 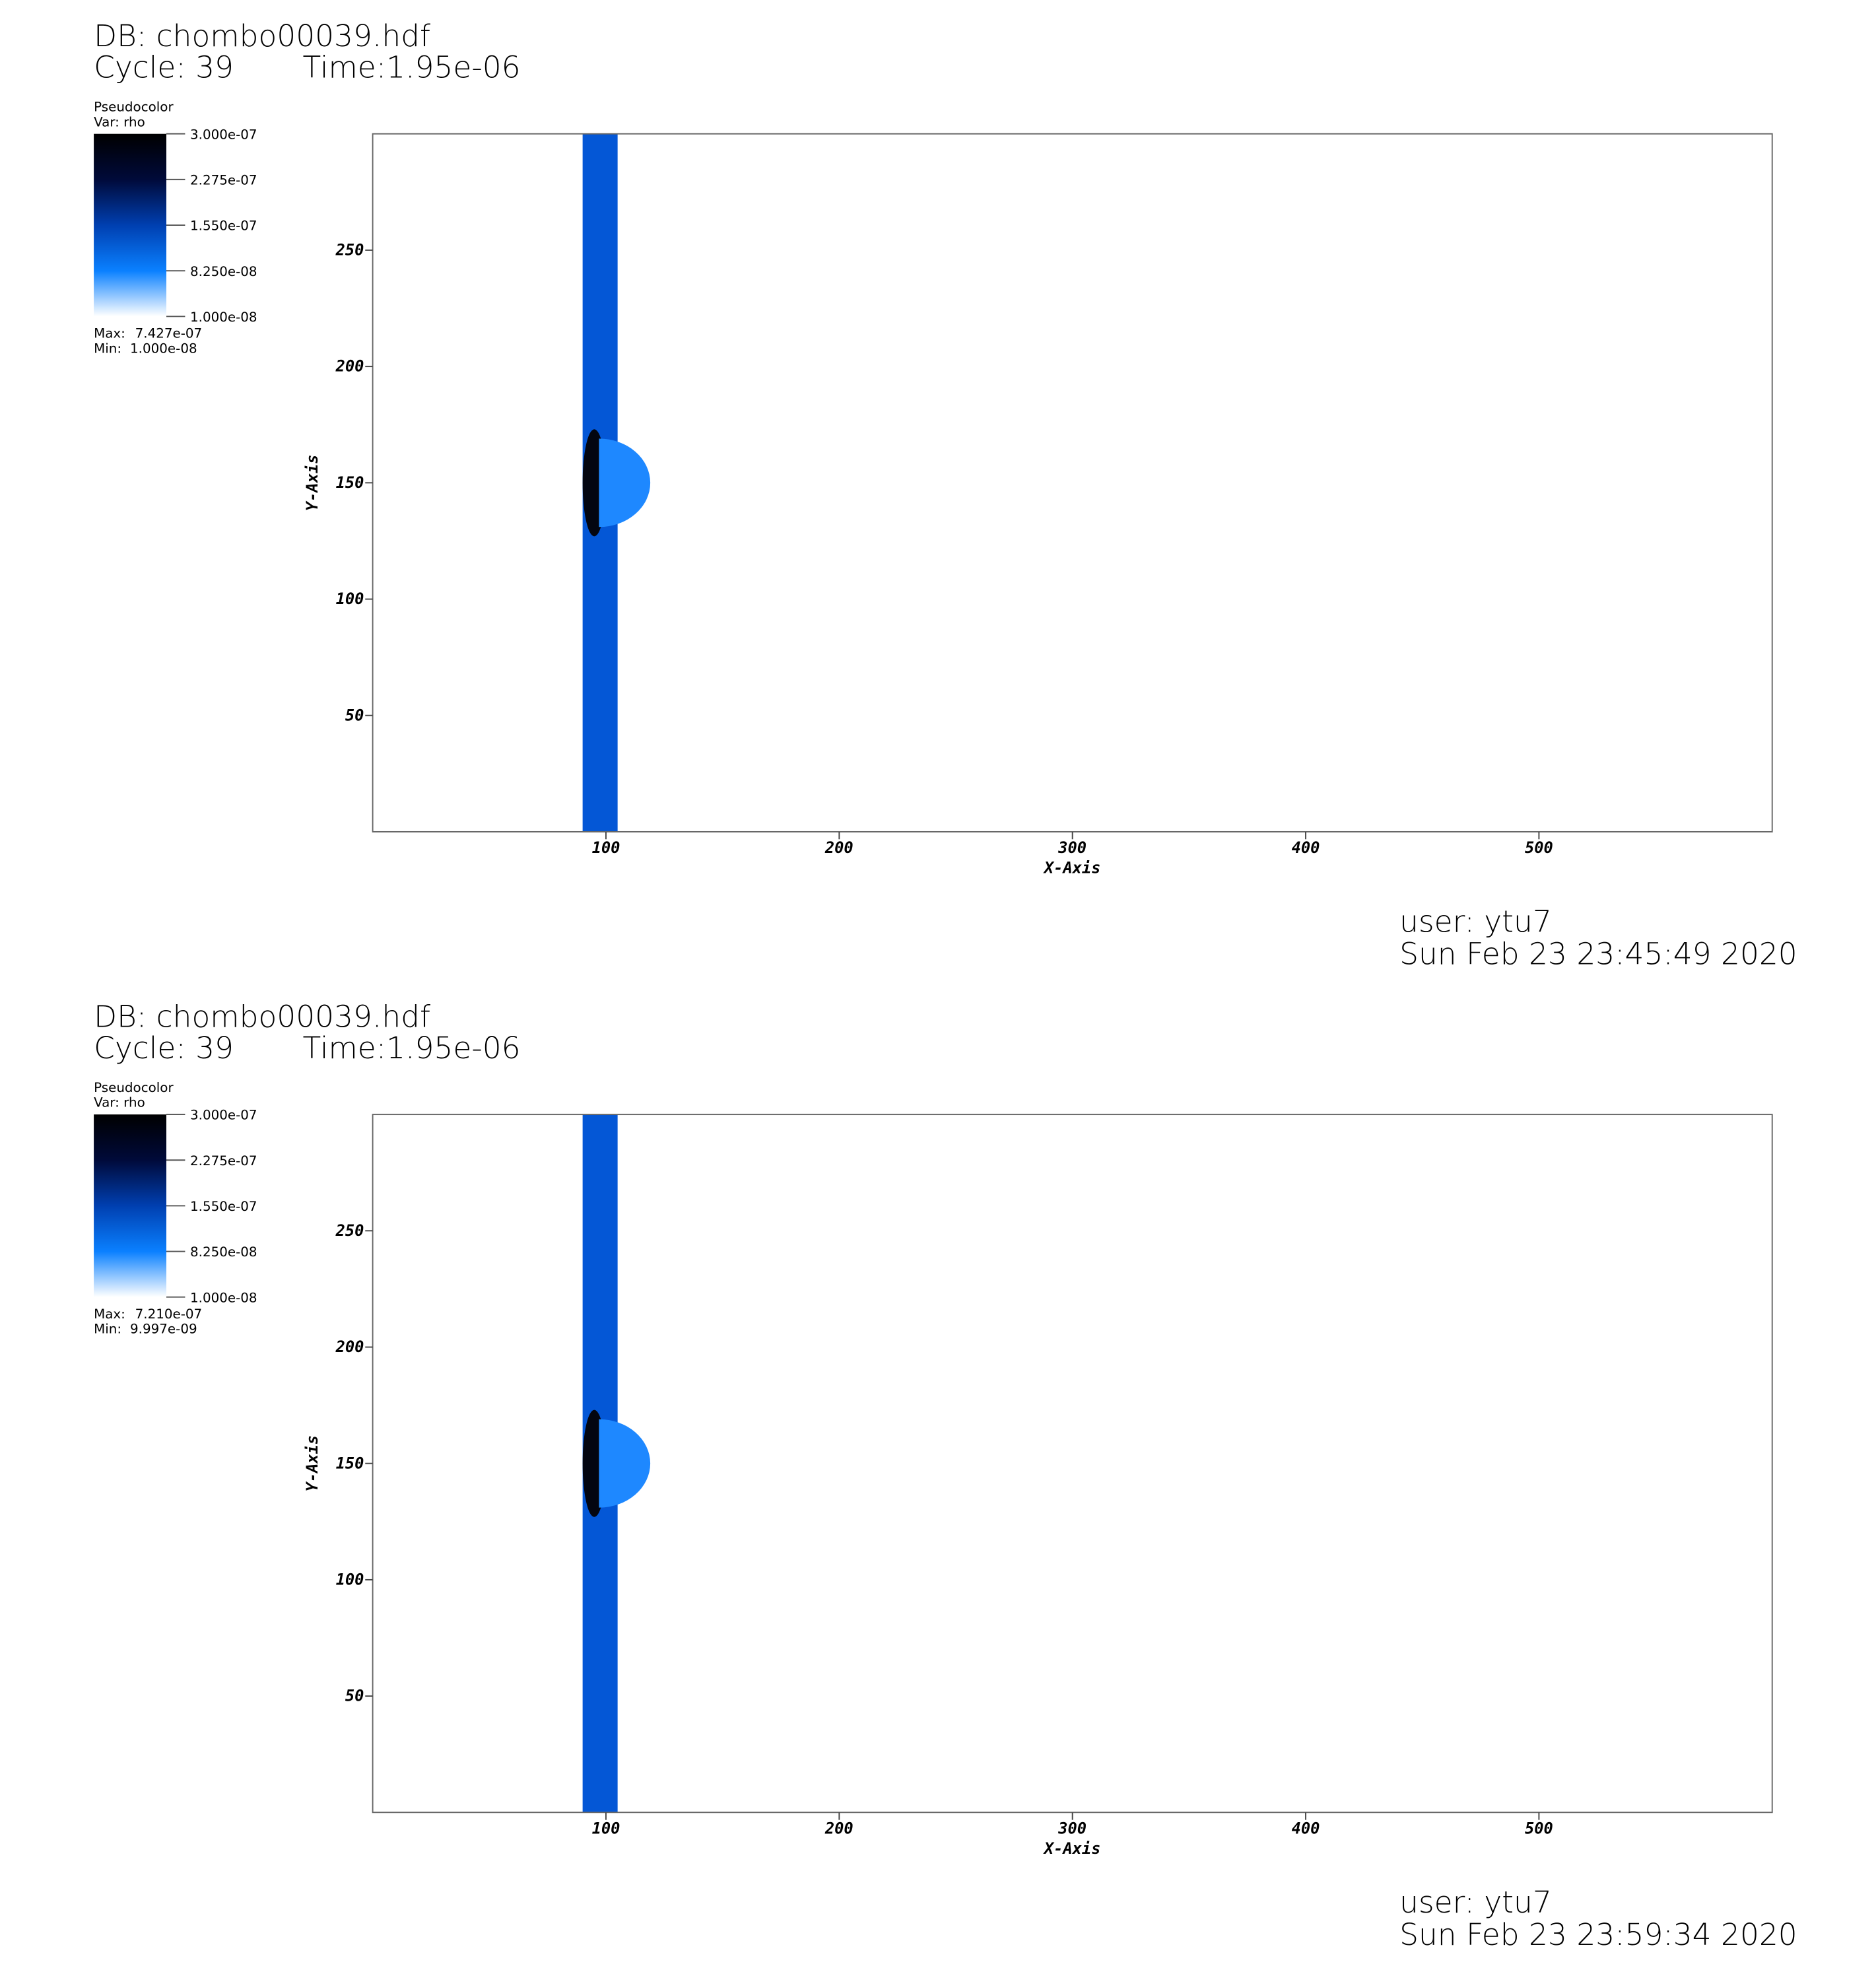 What do you see at coordinates (1598, 955) in the screenshot?
I see `date: Sun Feb 23 23:45:49 2020` at bounding box center [1598, 955].